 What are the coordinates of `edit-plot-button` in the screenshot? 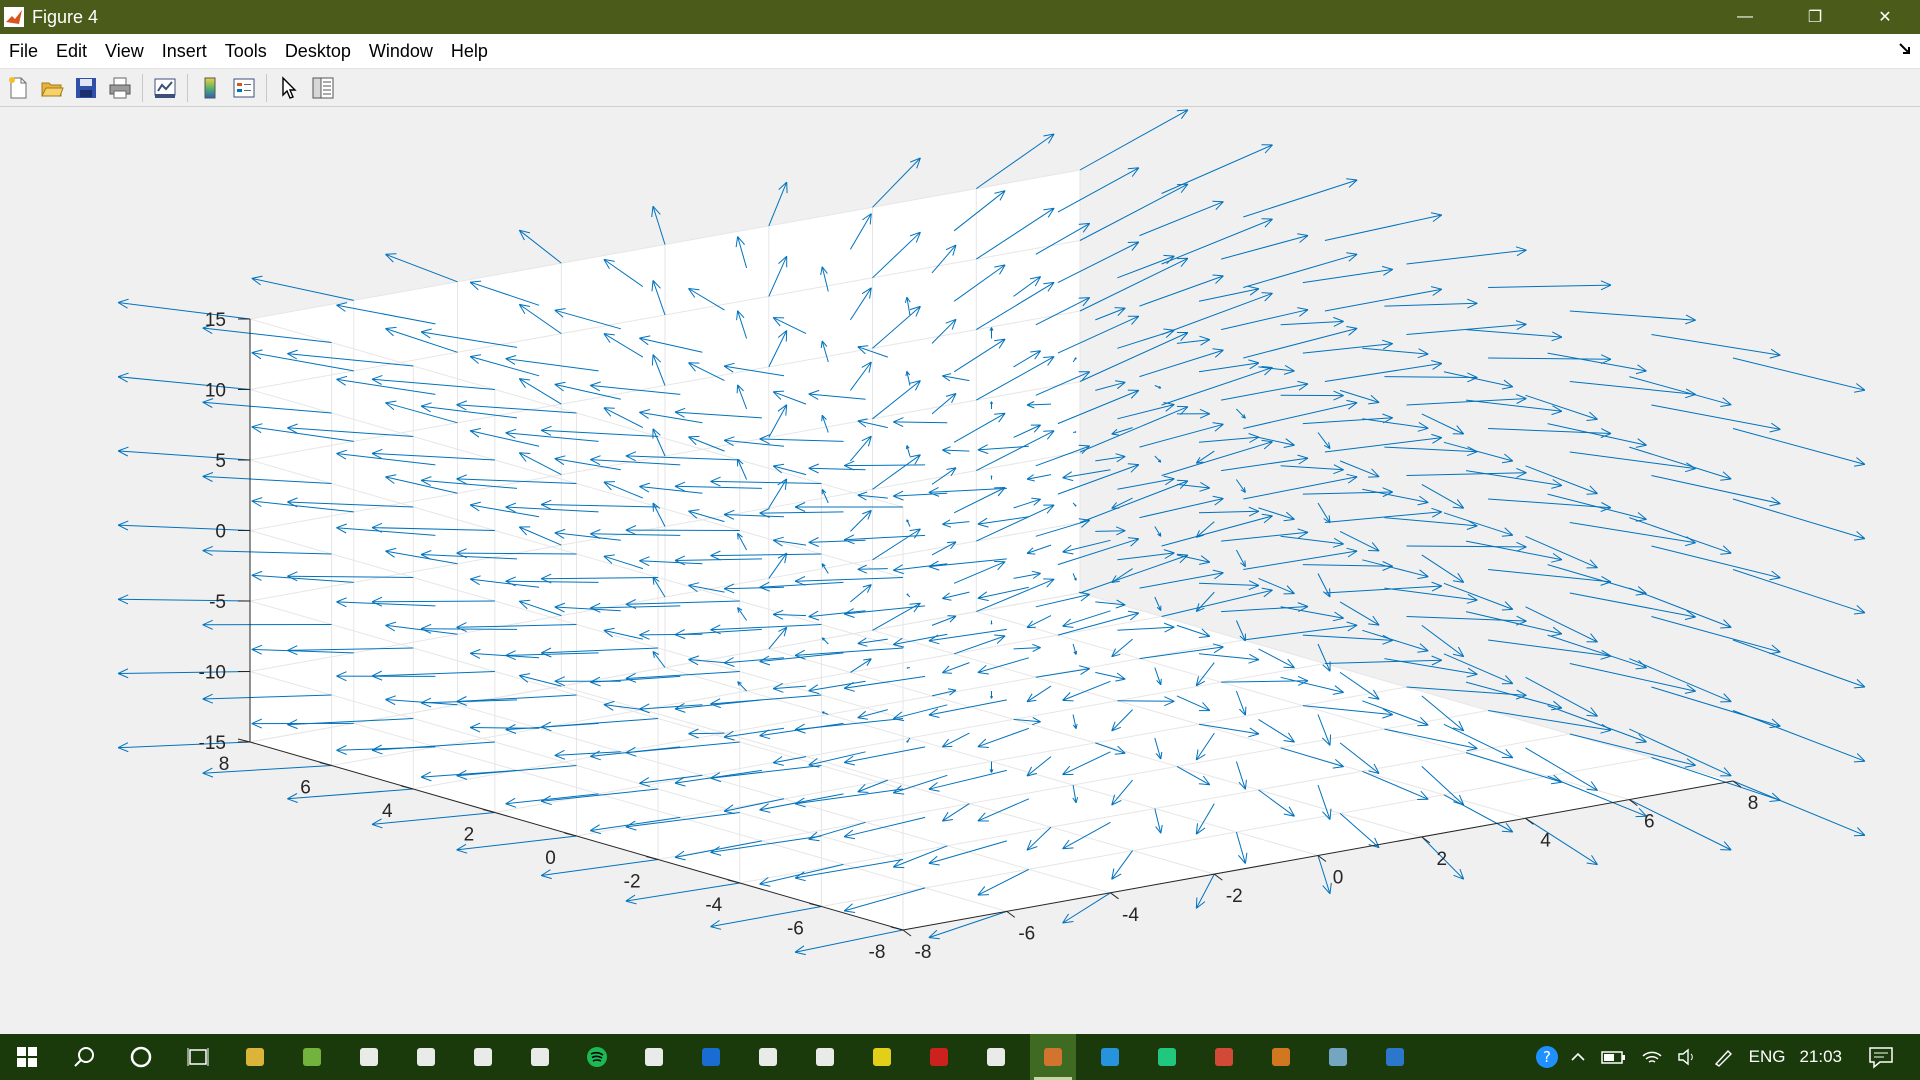 It's located at (289, 88).